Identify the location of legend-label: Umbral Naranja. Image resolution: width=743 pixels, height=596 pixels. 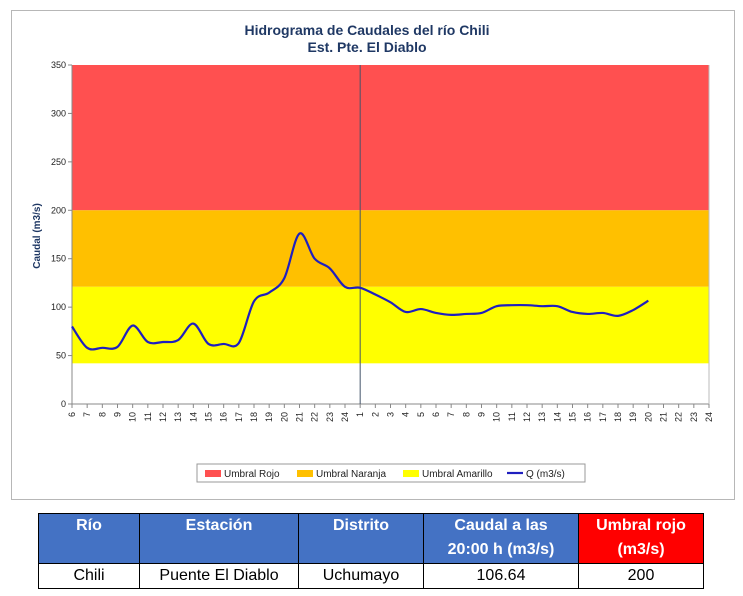
(351, 474).